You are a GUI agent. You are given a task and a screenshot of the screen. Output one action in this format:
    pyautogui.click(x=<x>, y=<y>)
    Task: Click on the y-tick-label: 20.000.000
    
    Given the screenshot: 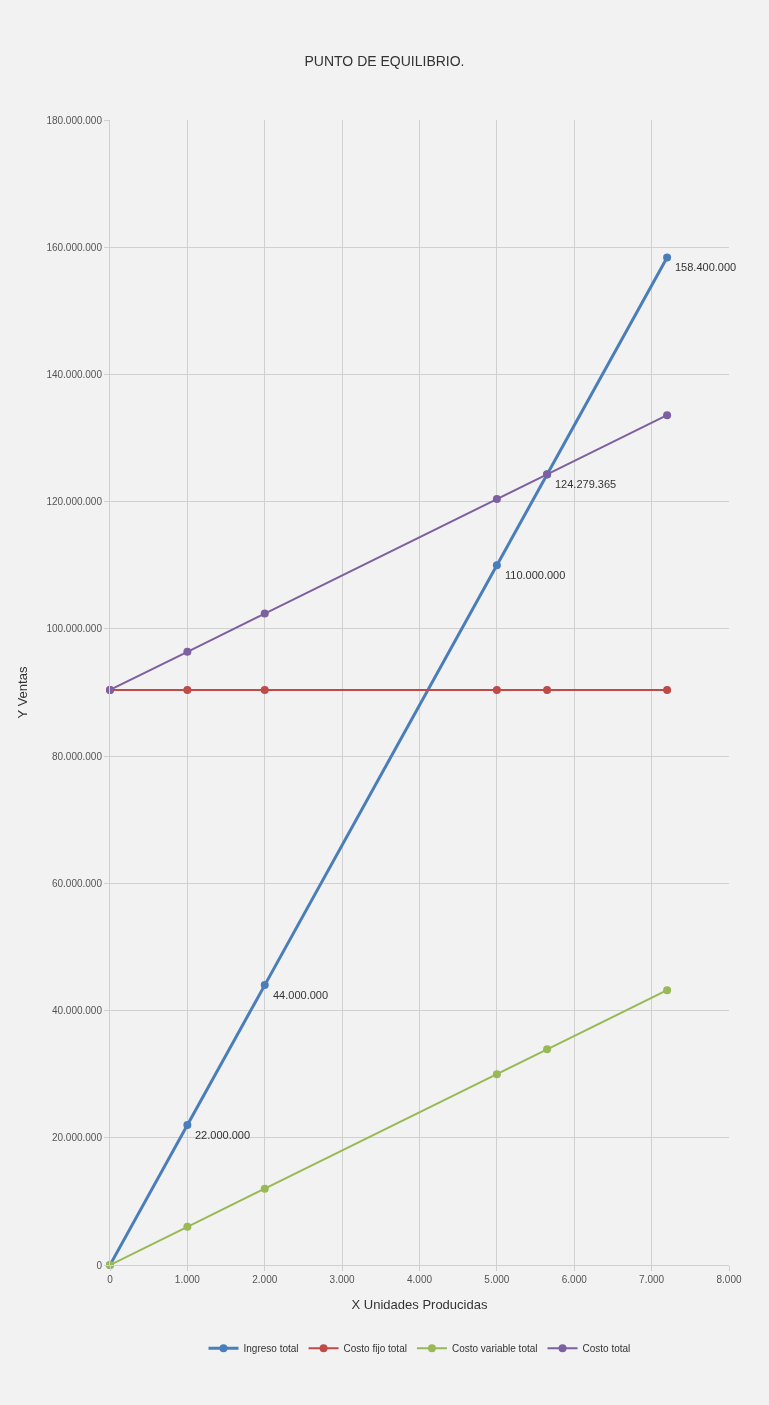 What is the action you would take?
    pyautogui.click(x=77, y=1138)
    